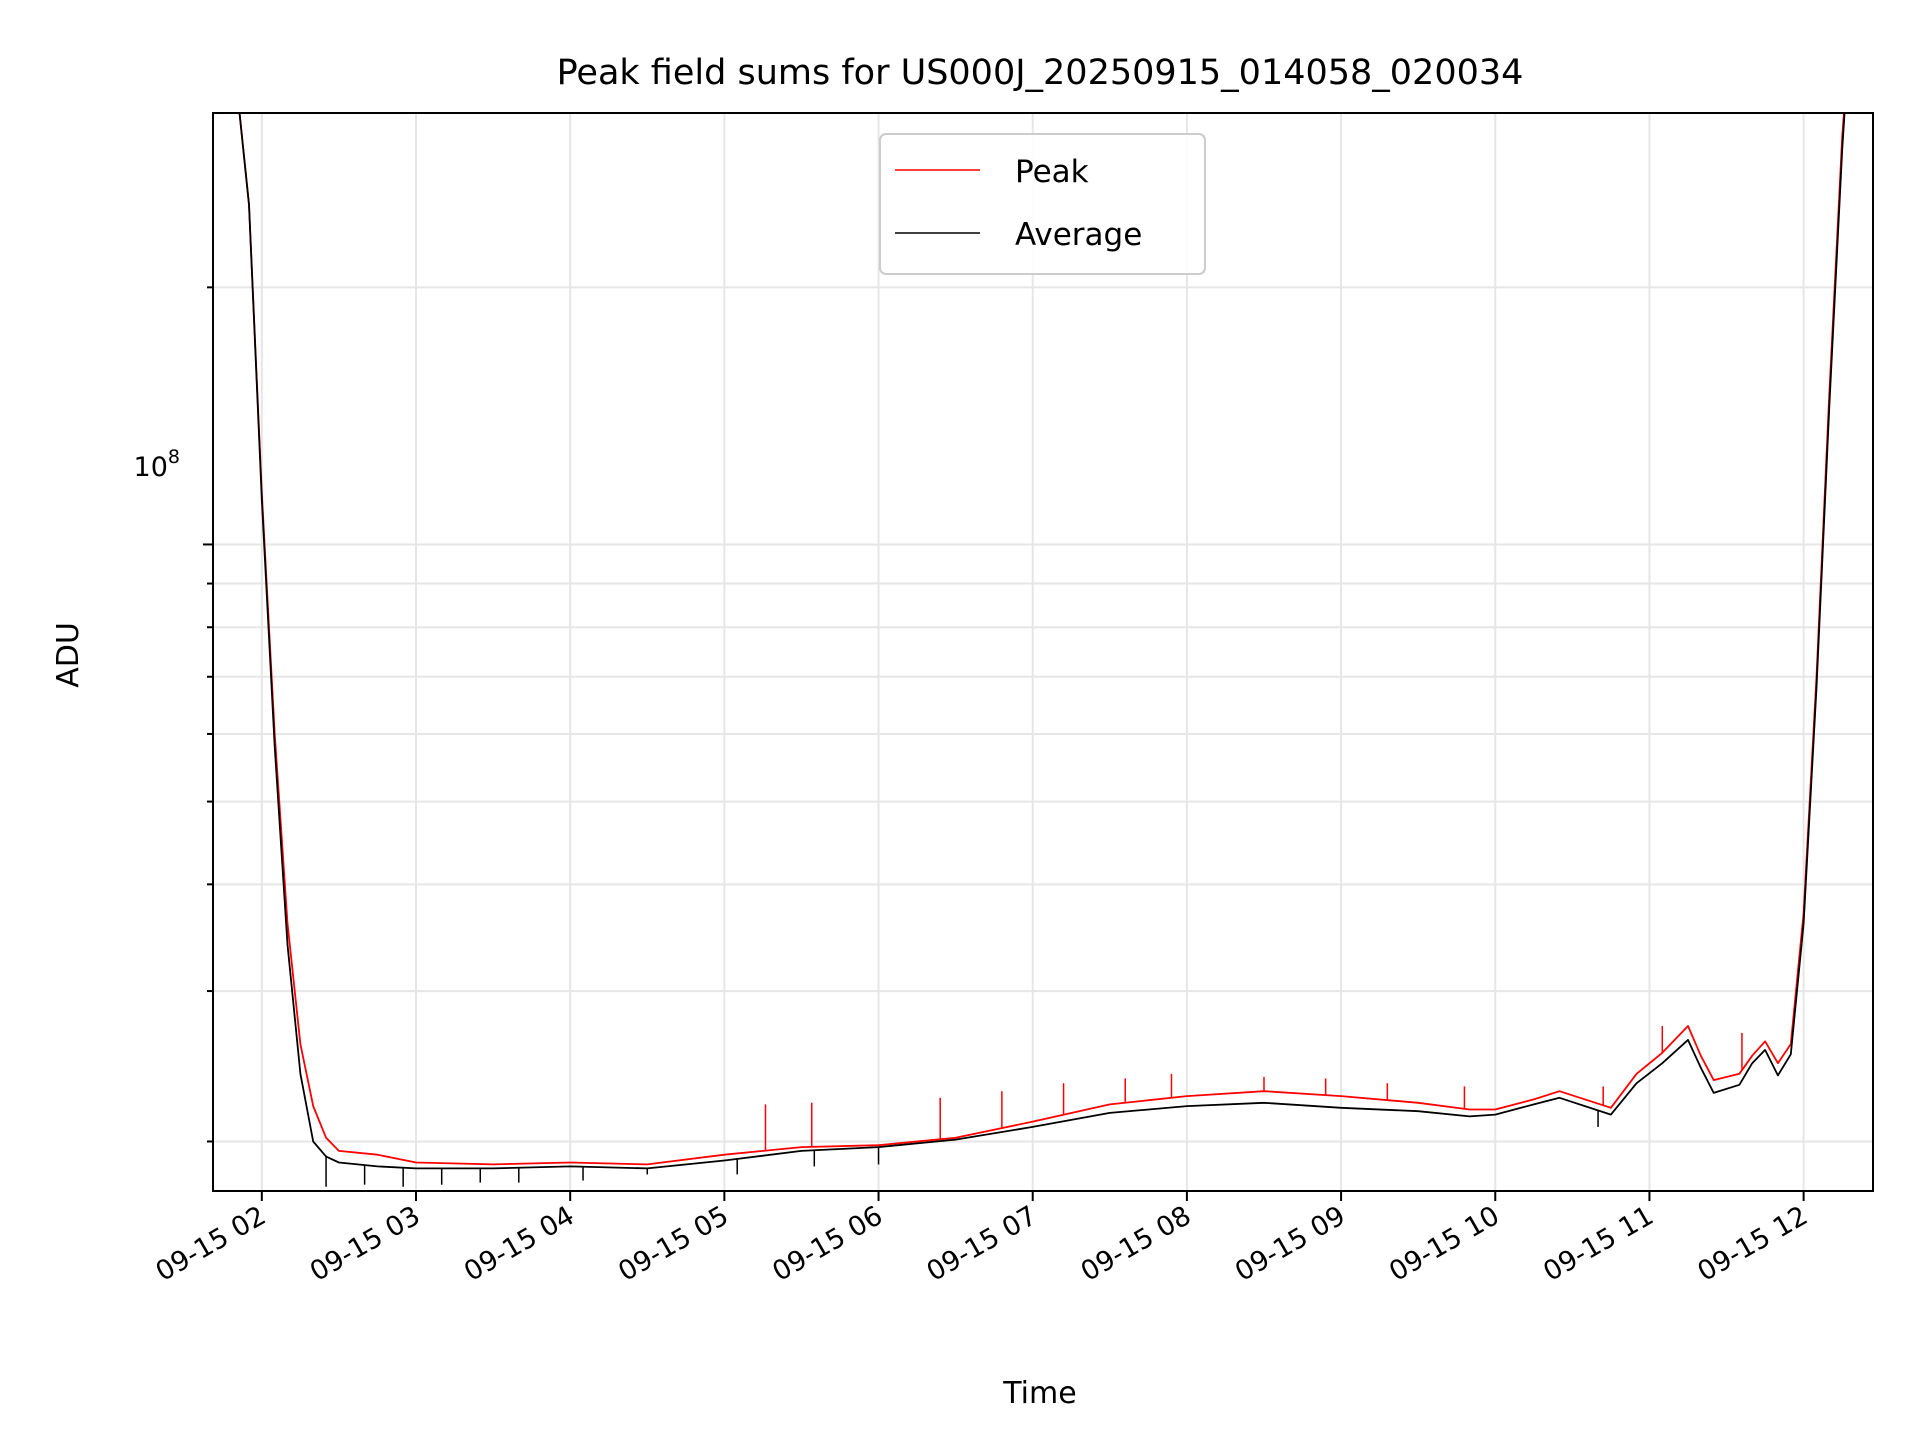 Image resolution: width=1920 pixels, height=1440 pixels. Describe the element at coordinates (68, 655) in the screenshot. I see `y-axis-label: ADU` at that location.